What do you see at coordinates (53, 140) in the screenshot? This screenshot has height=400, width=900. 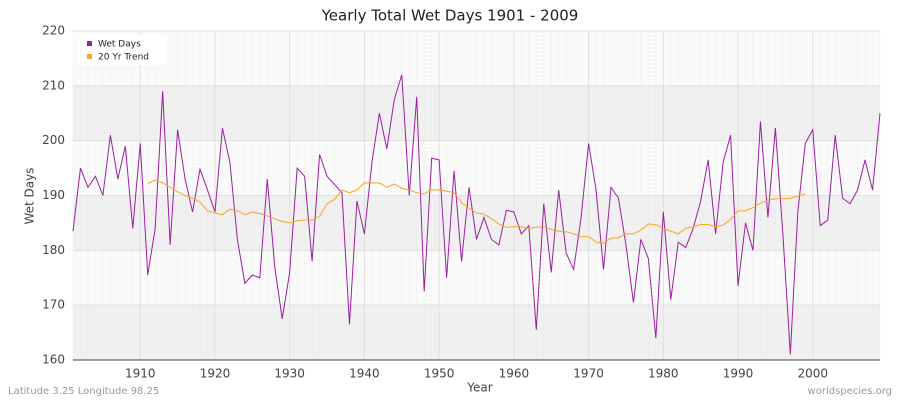 I see `y-tick-label: 200` at bounding box center [53, 140].